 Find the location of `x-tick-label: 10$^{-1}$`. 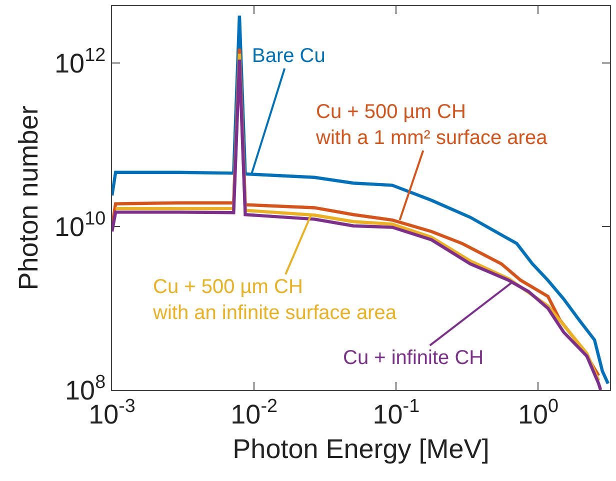

x-tick-label: 10$^{-1}$ is located at coordinates (396, 413).